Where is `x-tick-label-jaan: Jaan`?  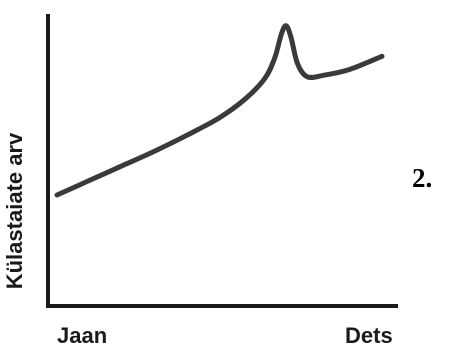 x-tick-label-jaan: Jaan is located at coordinates (82, 335).